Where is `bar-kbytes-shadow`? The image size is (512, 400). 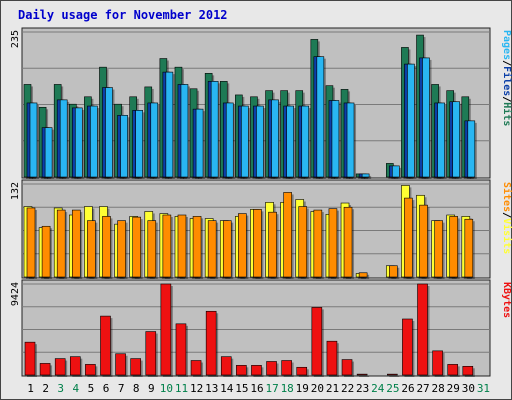
bar-kbytes-shadow is located at coordinates (364, 376).